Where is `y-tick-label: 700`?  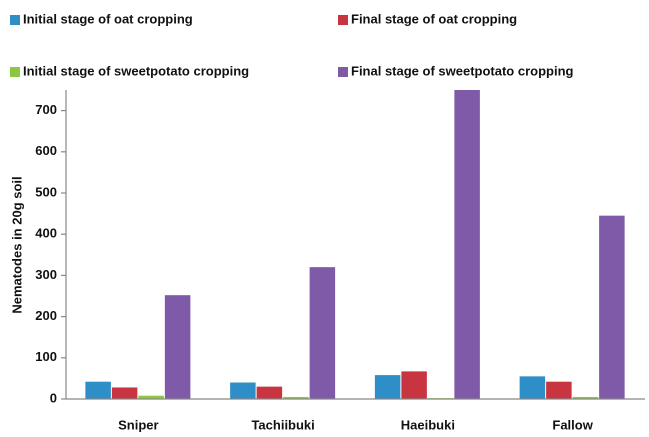
y-tick-label: 700 is located at coordinates (46, 109).